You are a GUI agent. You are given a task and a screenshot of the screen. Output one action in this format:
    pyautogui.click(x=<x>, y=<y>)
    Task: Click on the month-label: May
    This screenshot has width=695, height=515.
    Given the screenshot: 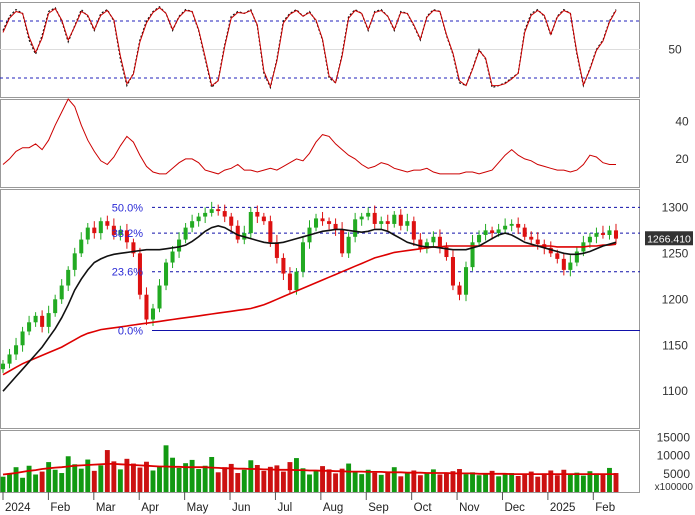 What is the action you would take?
    pyautogui.click(x=198, y=508)
    